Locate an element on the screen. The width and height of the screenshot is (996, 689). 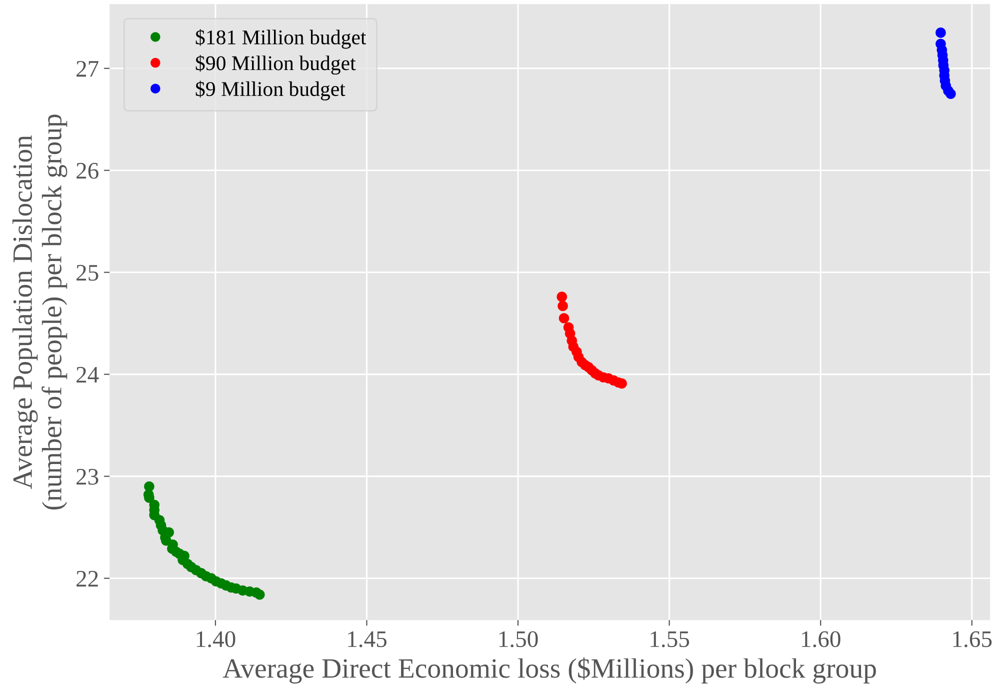
x-axis-title: Average Direct Economic loss ($Millions) per block group is located at coordinates (549, 670).